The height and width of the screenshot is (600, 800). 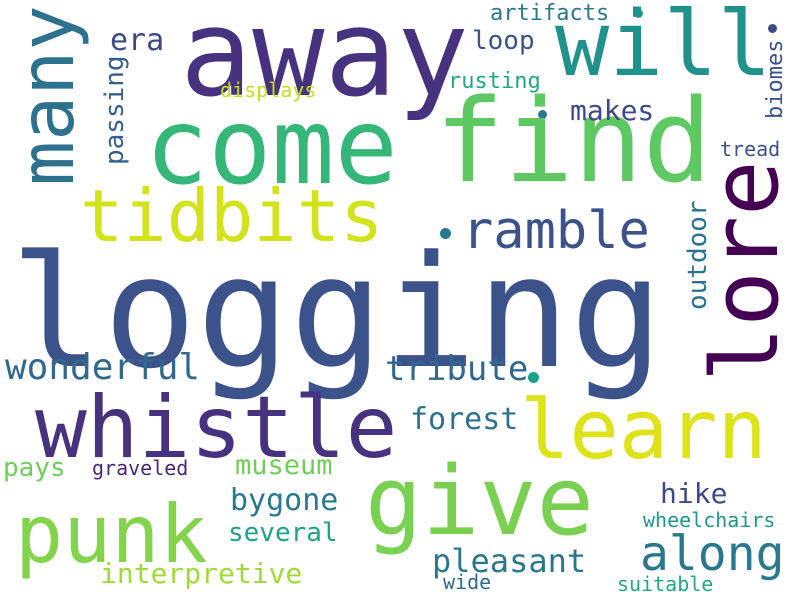 I want to click on word-tread: tread, so click(x=750, y=149).